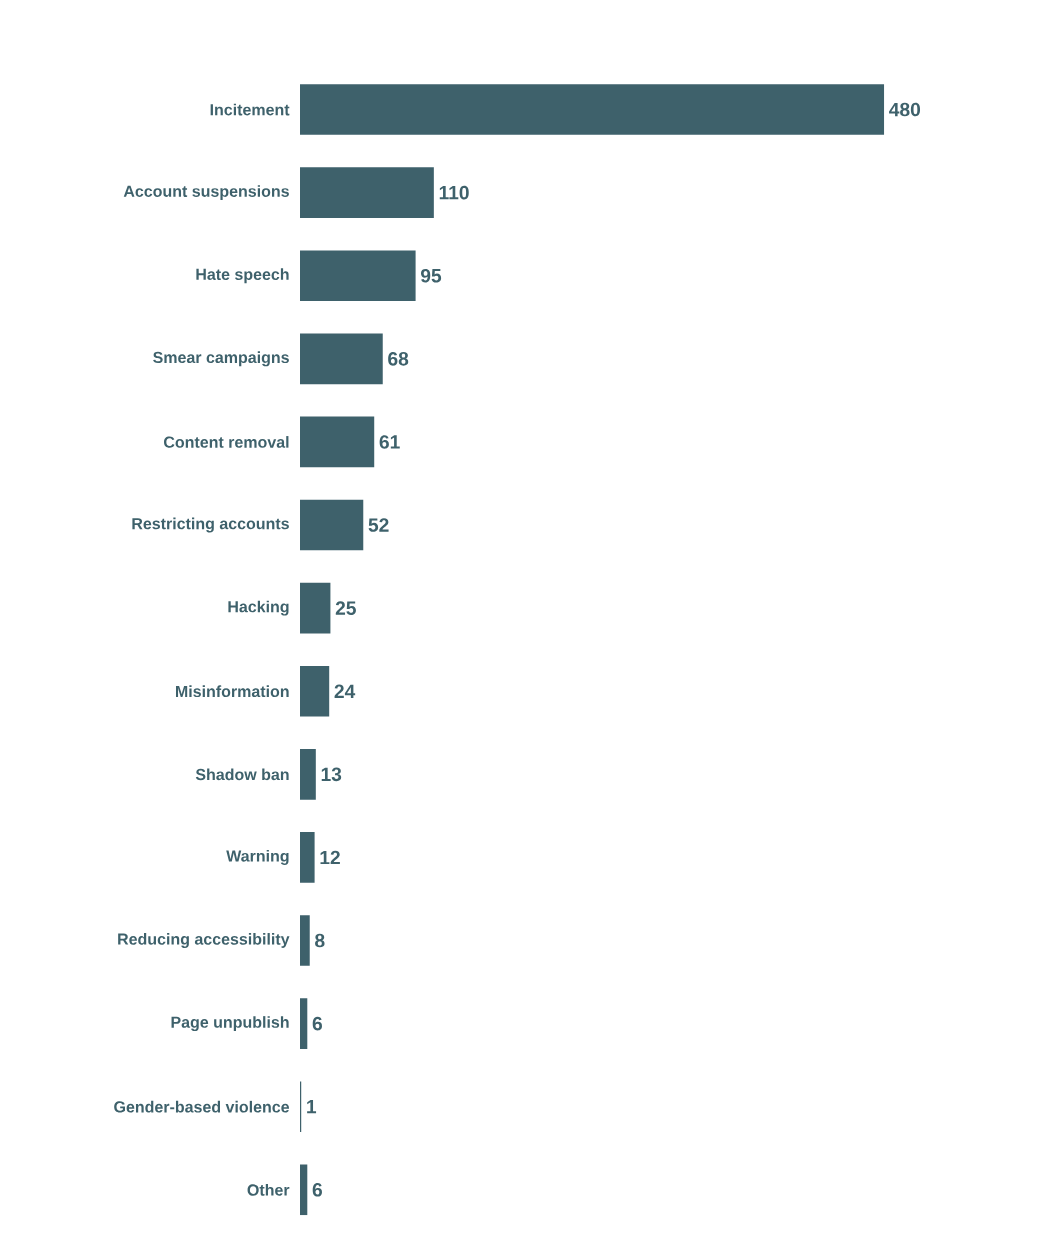  I want to click on y-tick-label: Restricting accounts, so click(210, 525).